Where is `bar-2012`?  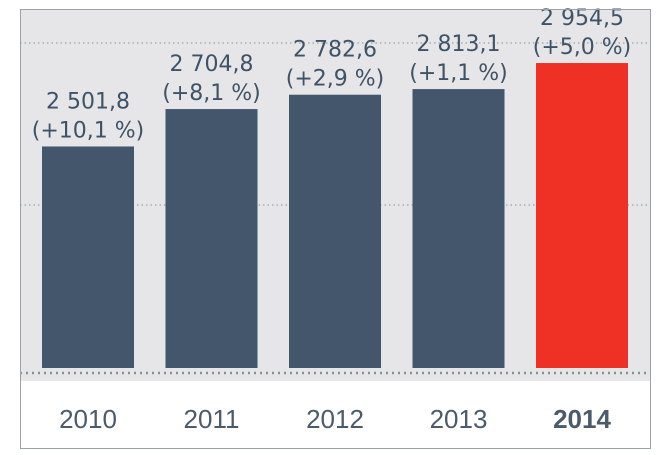 bar-2012 is located at coordinates (335, 231).